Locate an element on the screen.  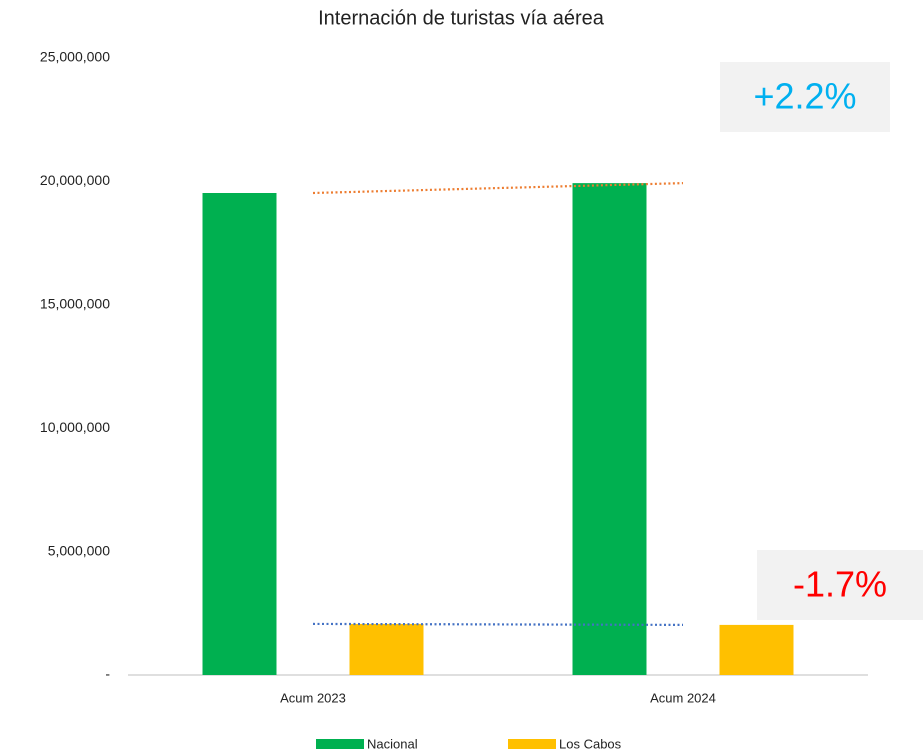
x-tick-label: Acum 2024 is located at coordinates (683, 697).